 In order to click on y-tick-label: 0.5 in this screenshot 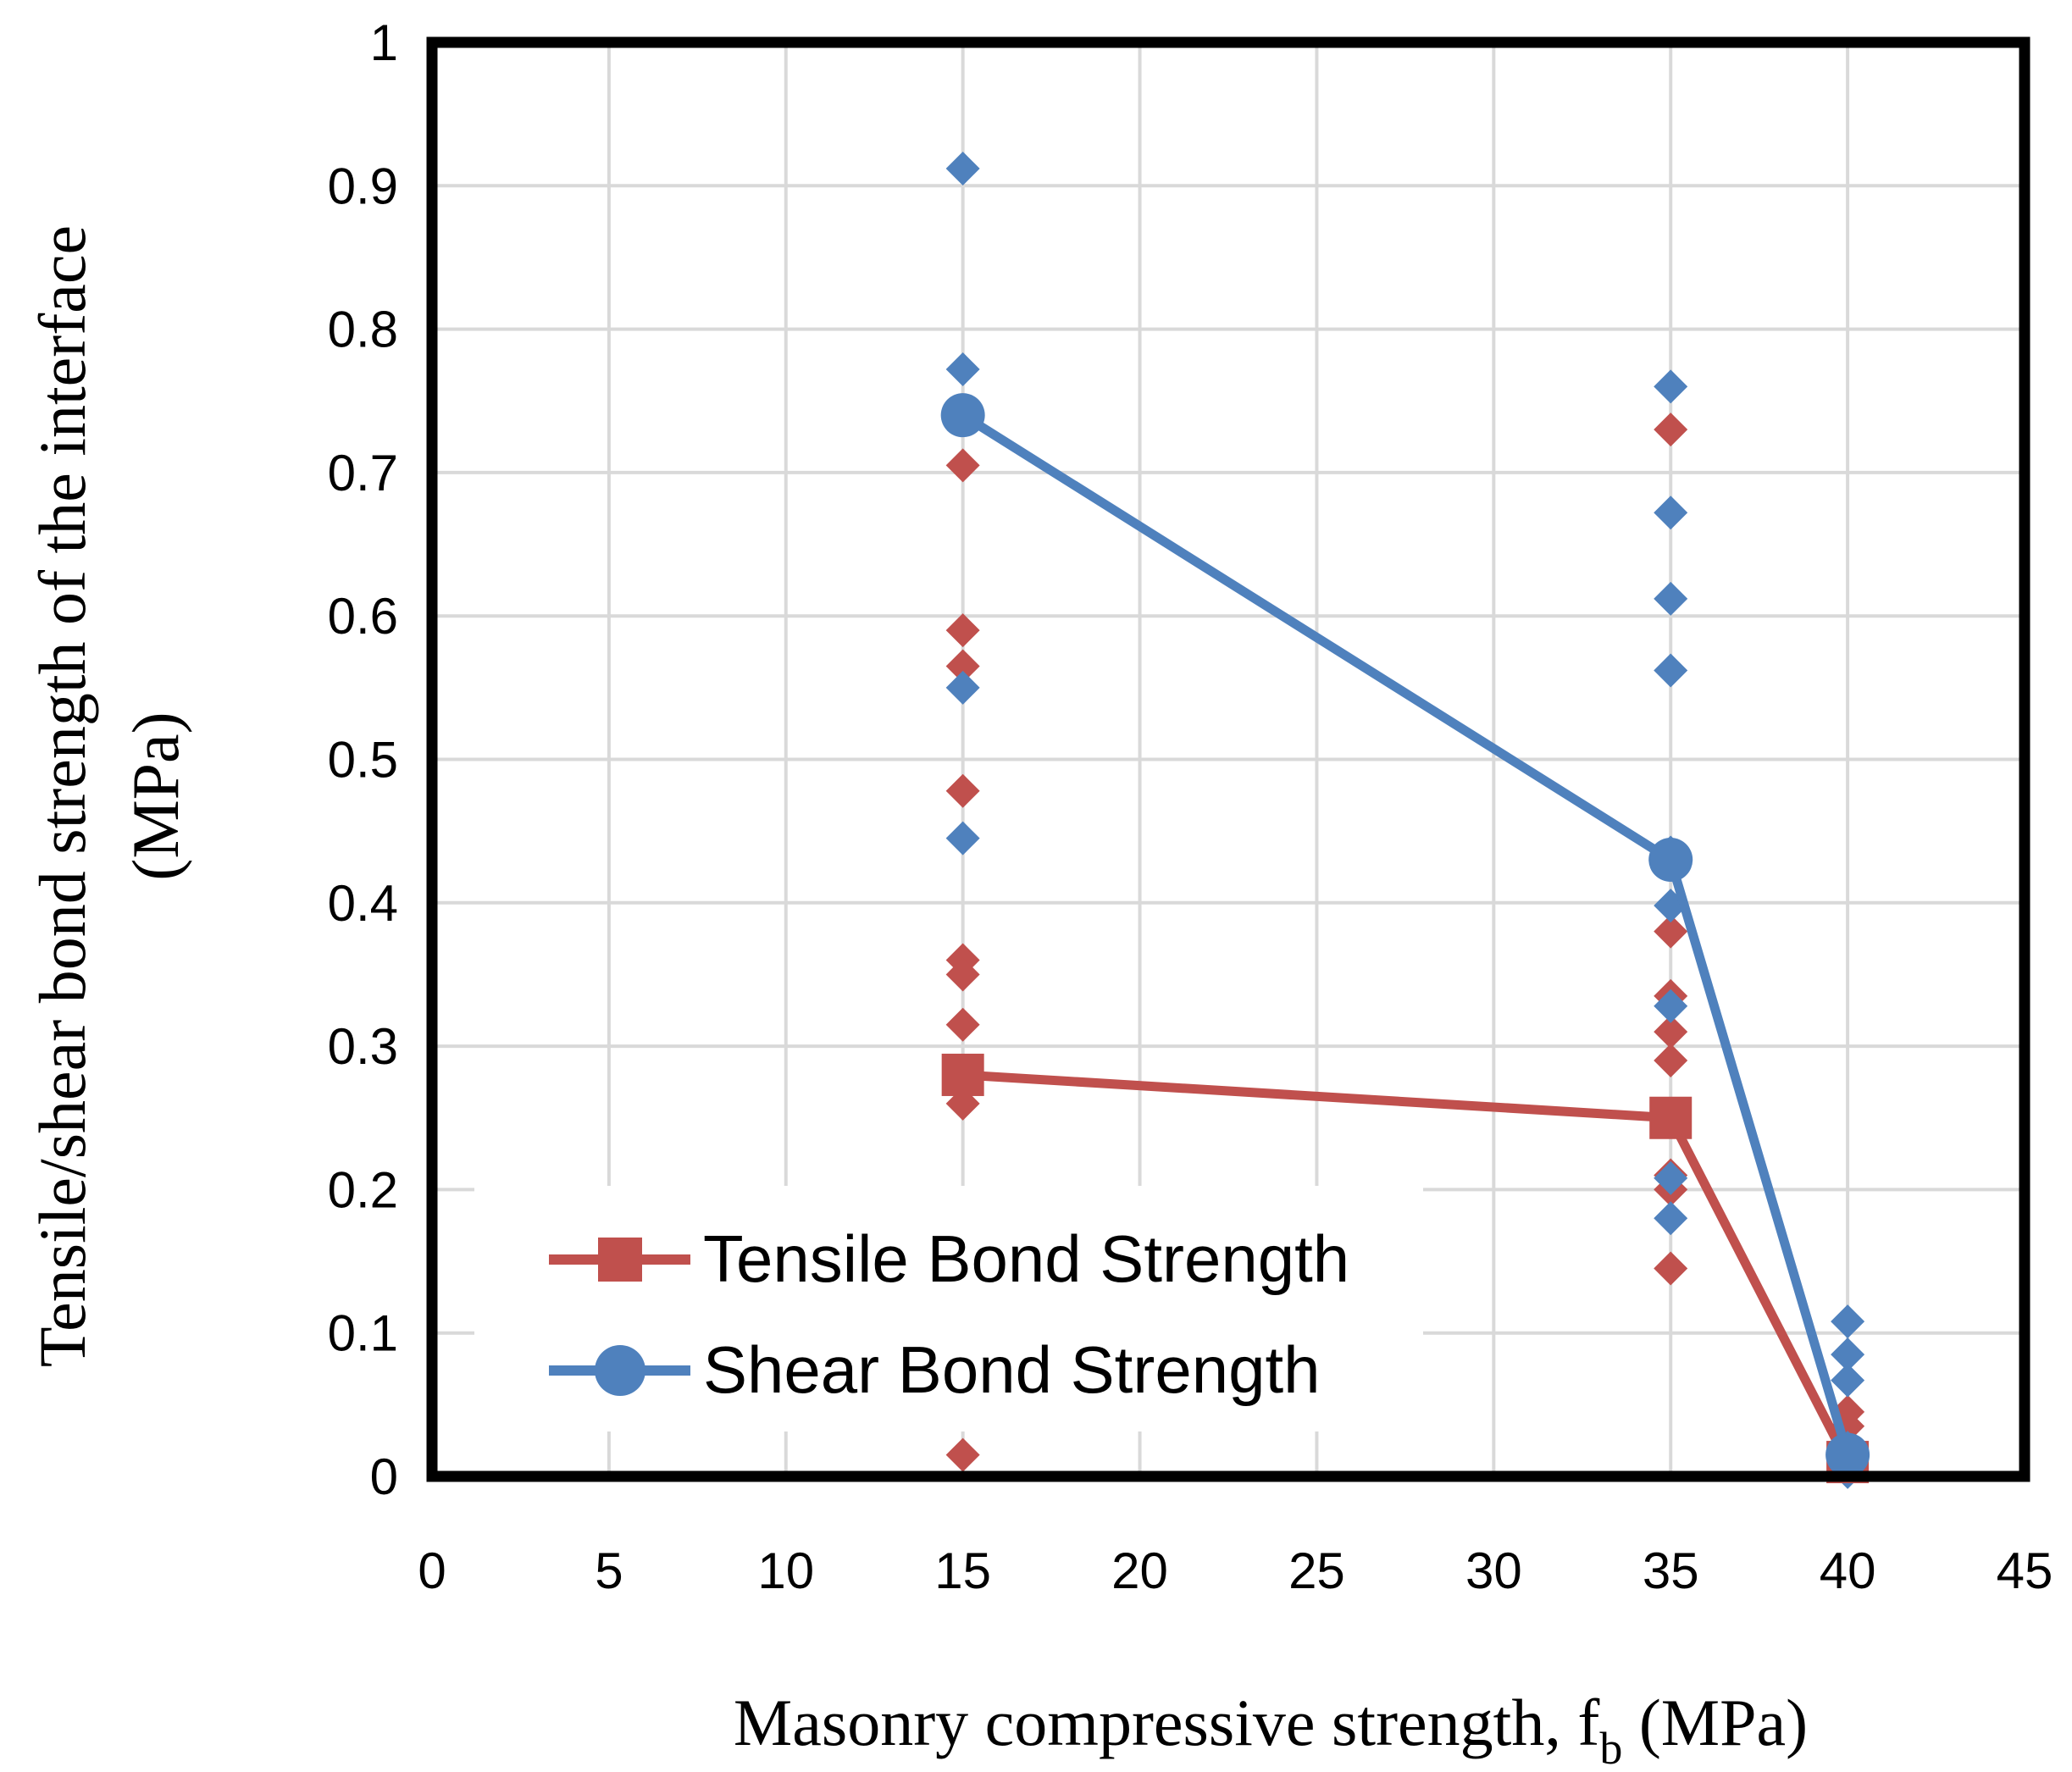, I will do `click(363, 760)`.